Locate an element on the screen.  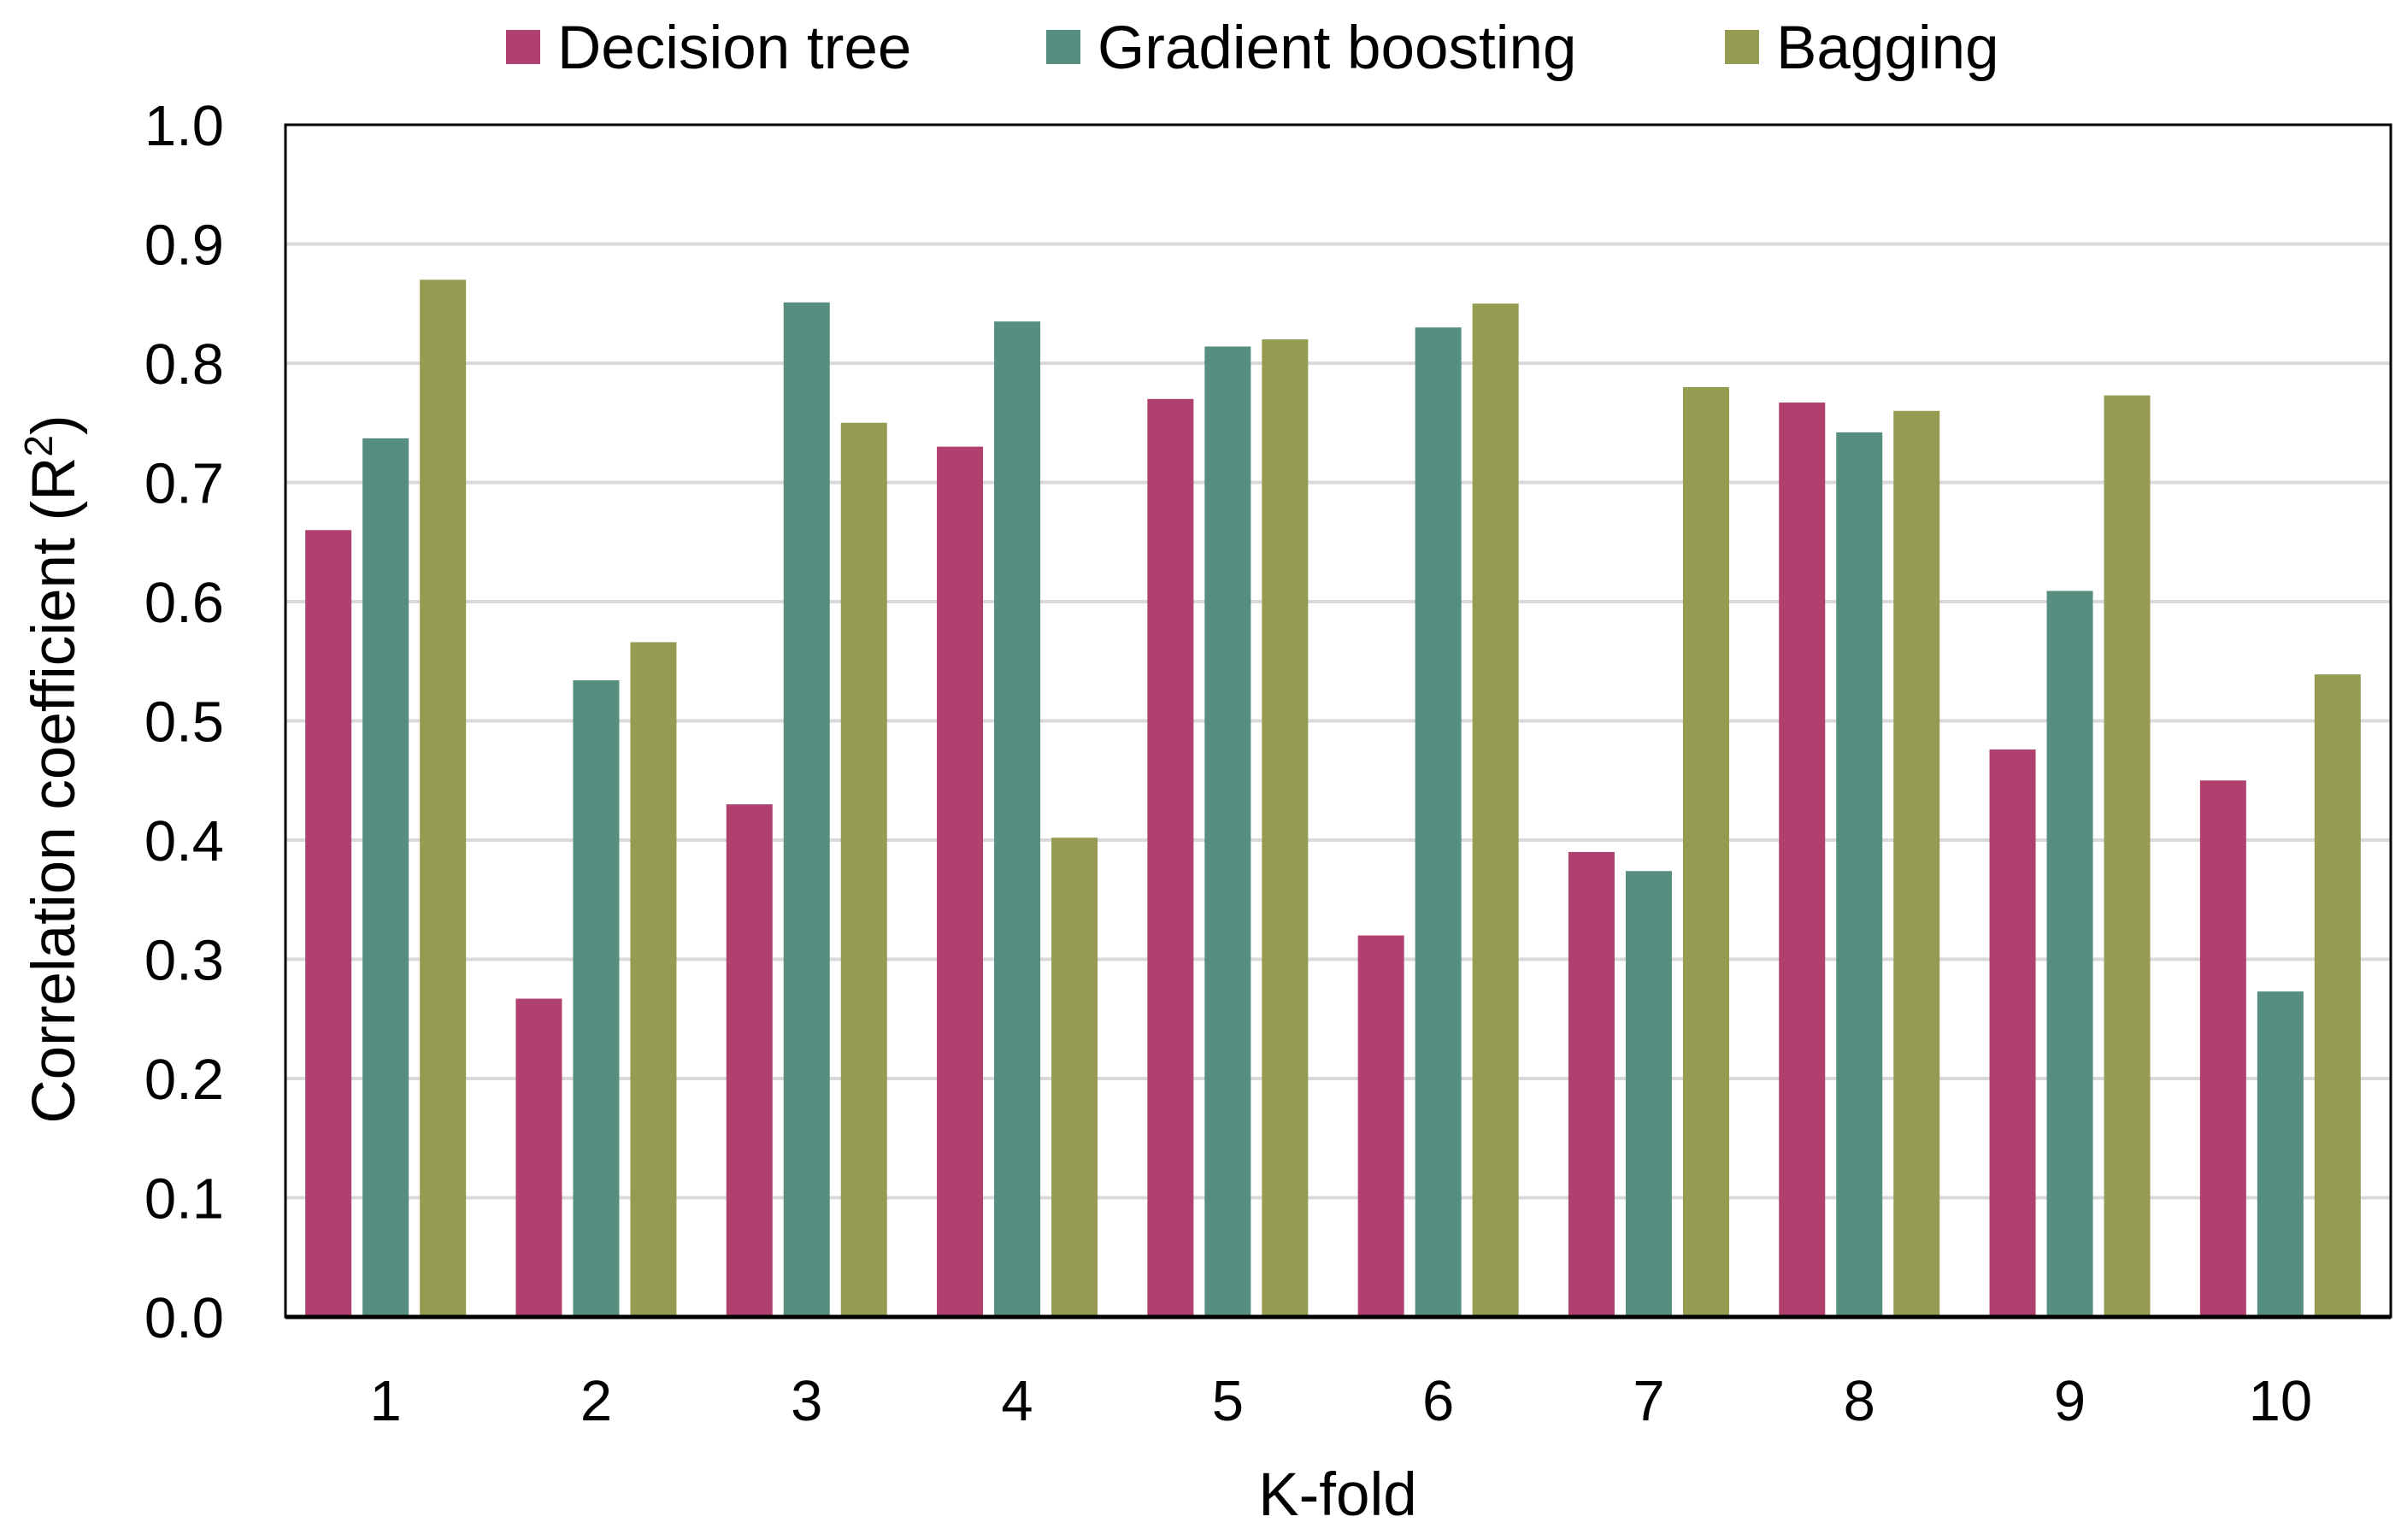
legend-label: Bagging is located at coordinates (1888, 48).